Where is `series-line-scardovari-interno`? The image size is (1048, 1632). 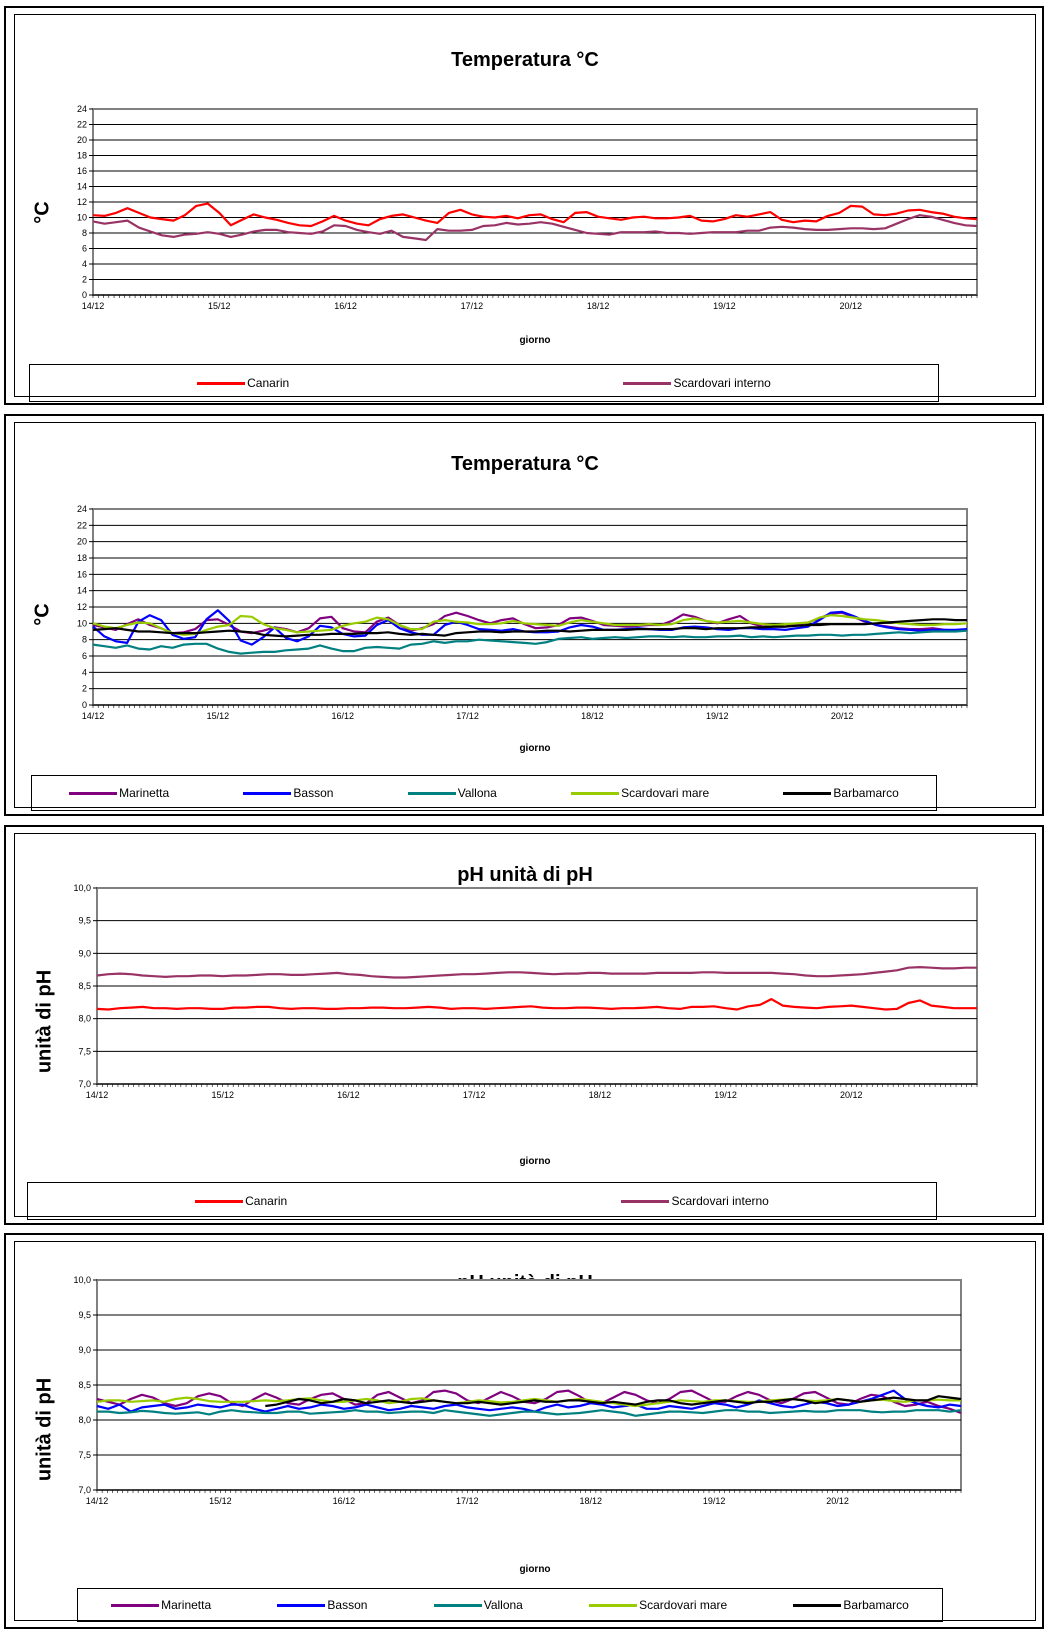 series-line-scardovari-interno is located at coordinates (535, 228).